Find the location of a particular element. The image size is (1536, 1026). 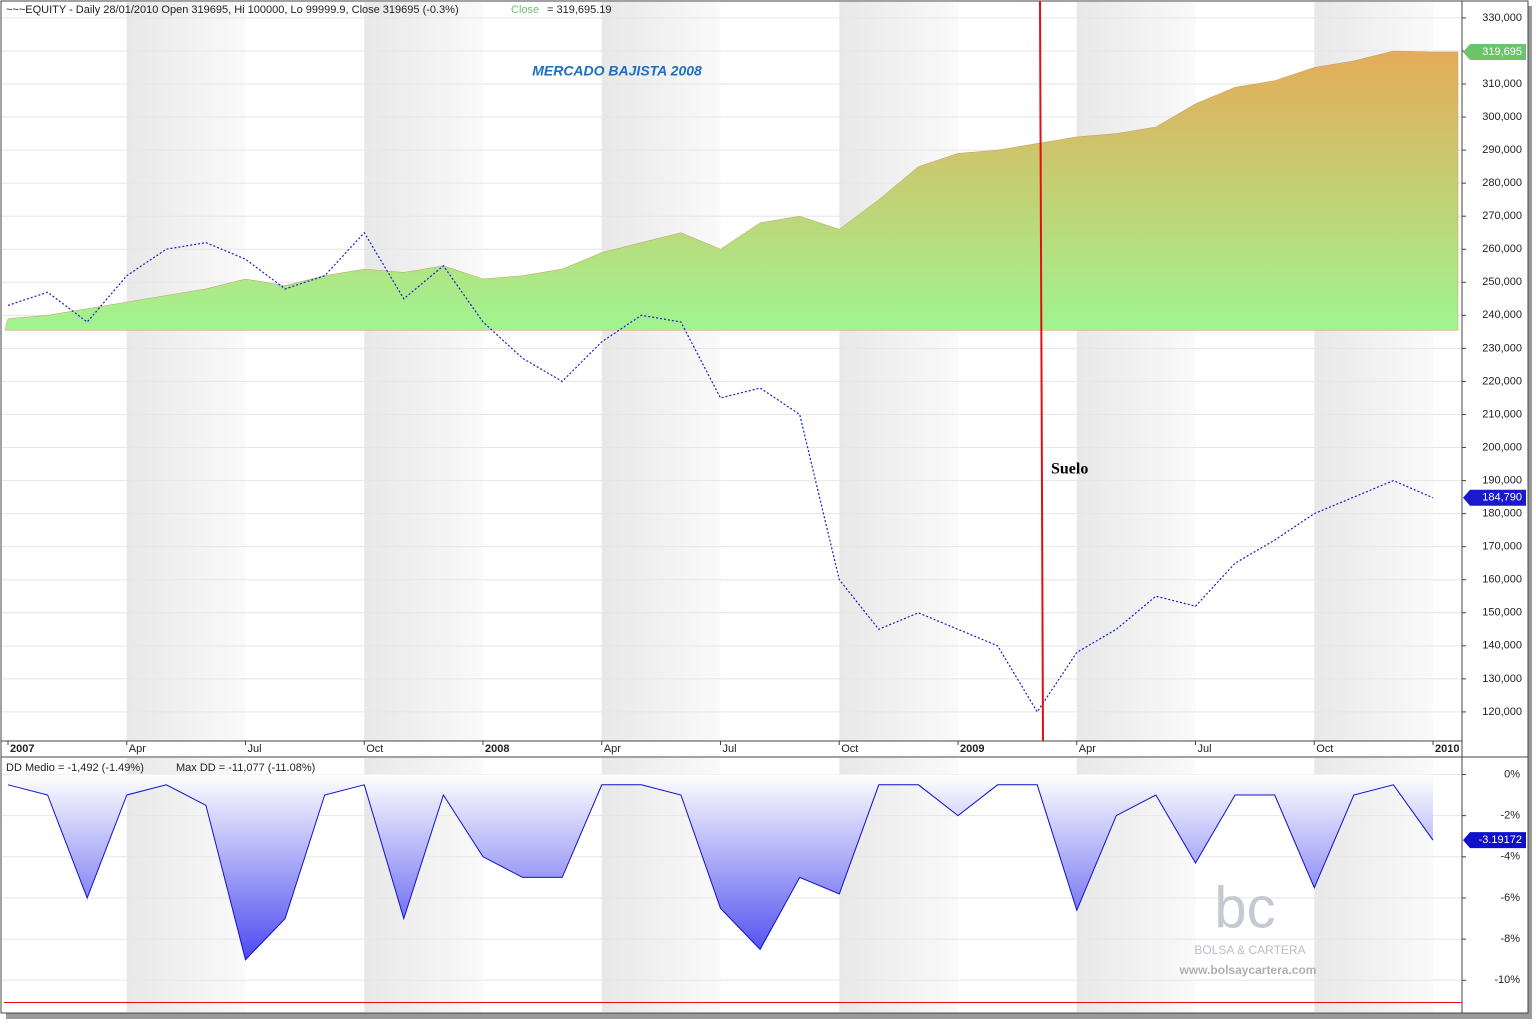

y-tick-label: 250,000 is located at coordinates (1502, 282).